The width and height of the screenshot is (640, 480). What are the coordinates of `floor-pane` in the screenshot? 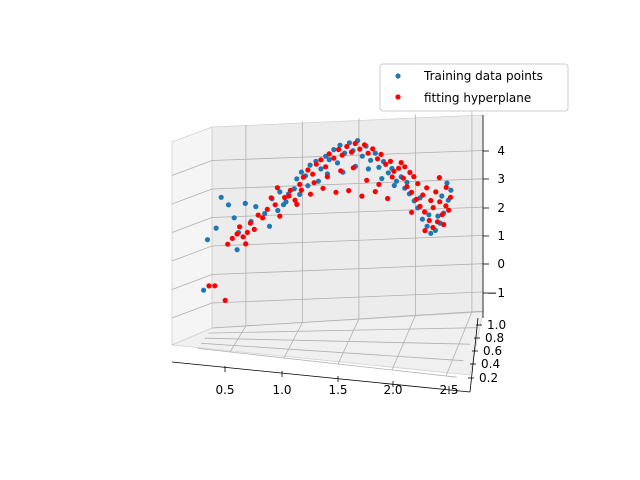 It's located at (327, 343).